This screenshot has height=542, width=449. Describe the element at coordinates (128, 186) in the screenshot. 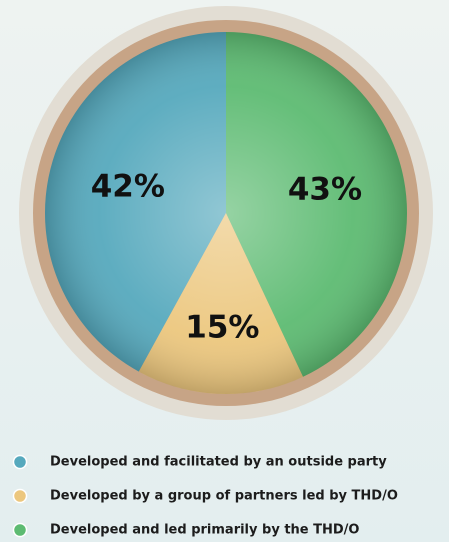

I see `slice-label: 42%` at that location.